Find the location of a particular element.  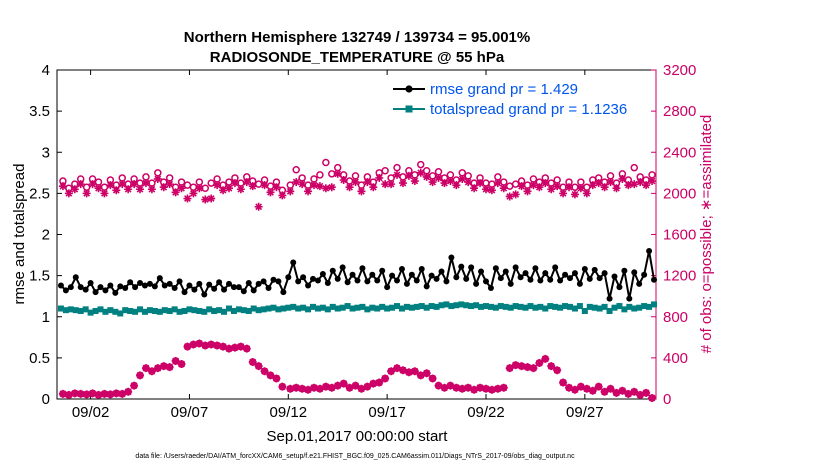

right-axis-ticks: 0 400 800 1200 1600 2000 2400 2800 3200 is located at coordinates (673, 235).